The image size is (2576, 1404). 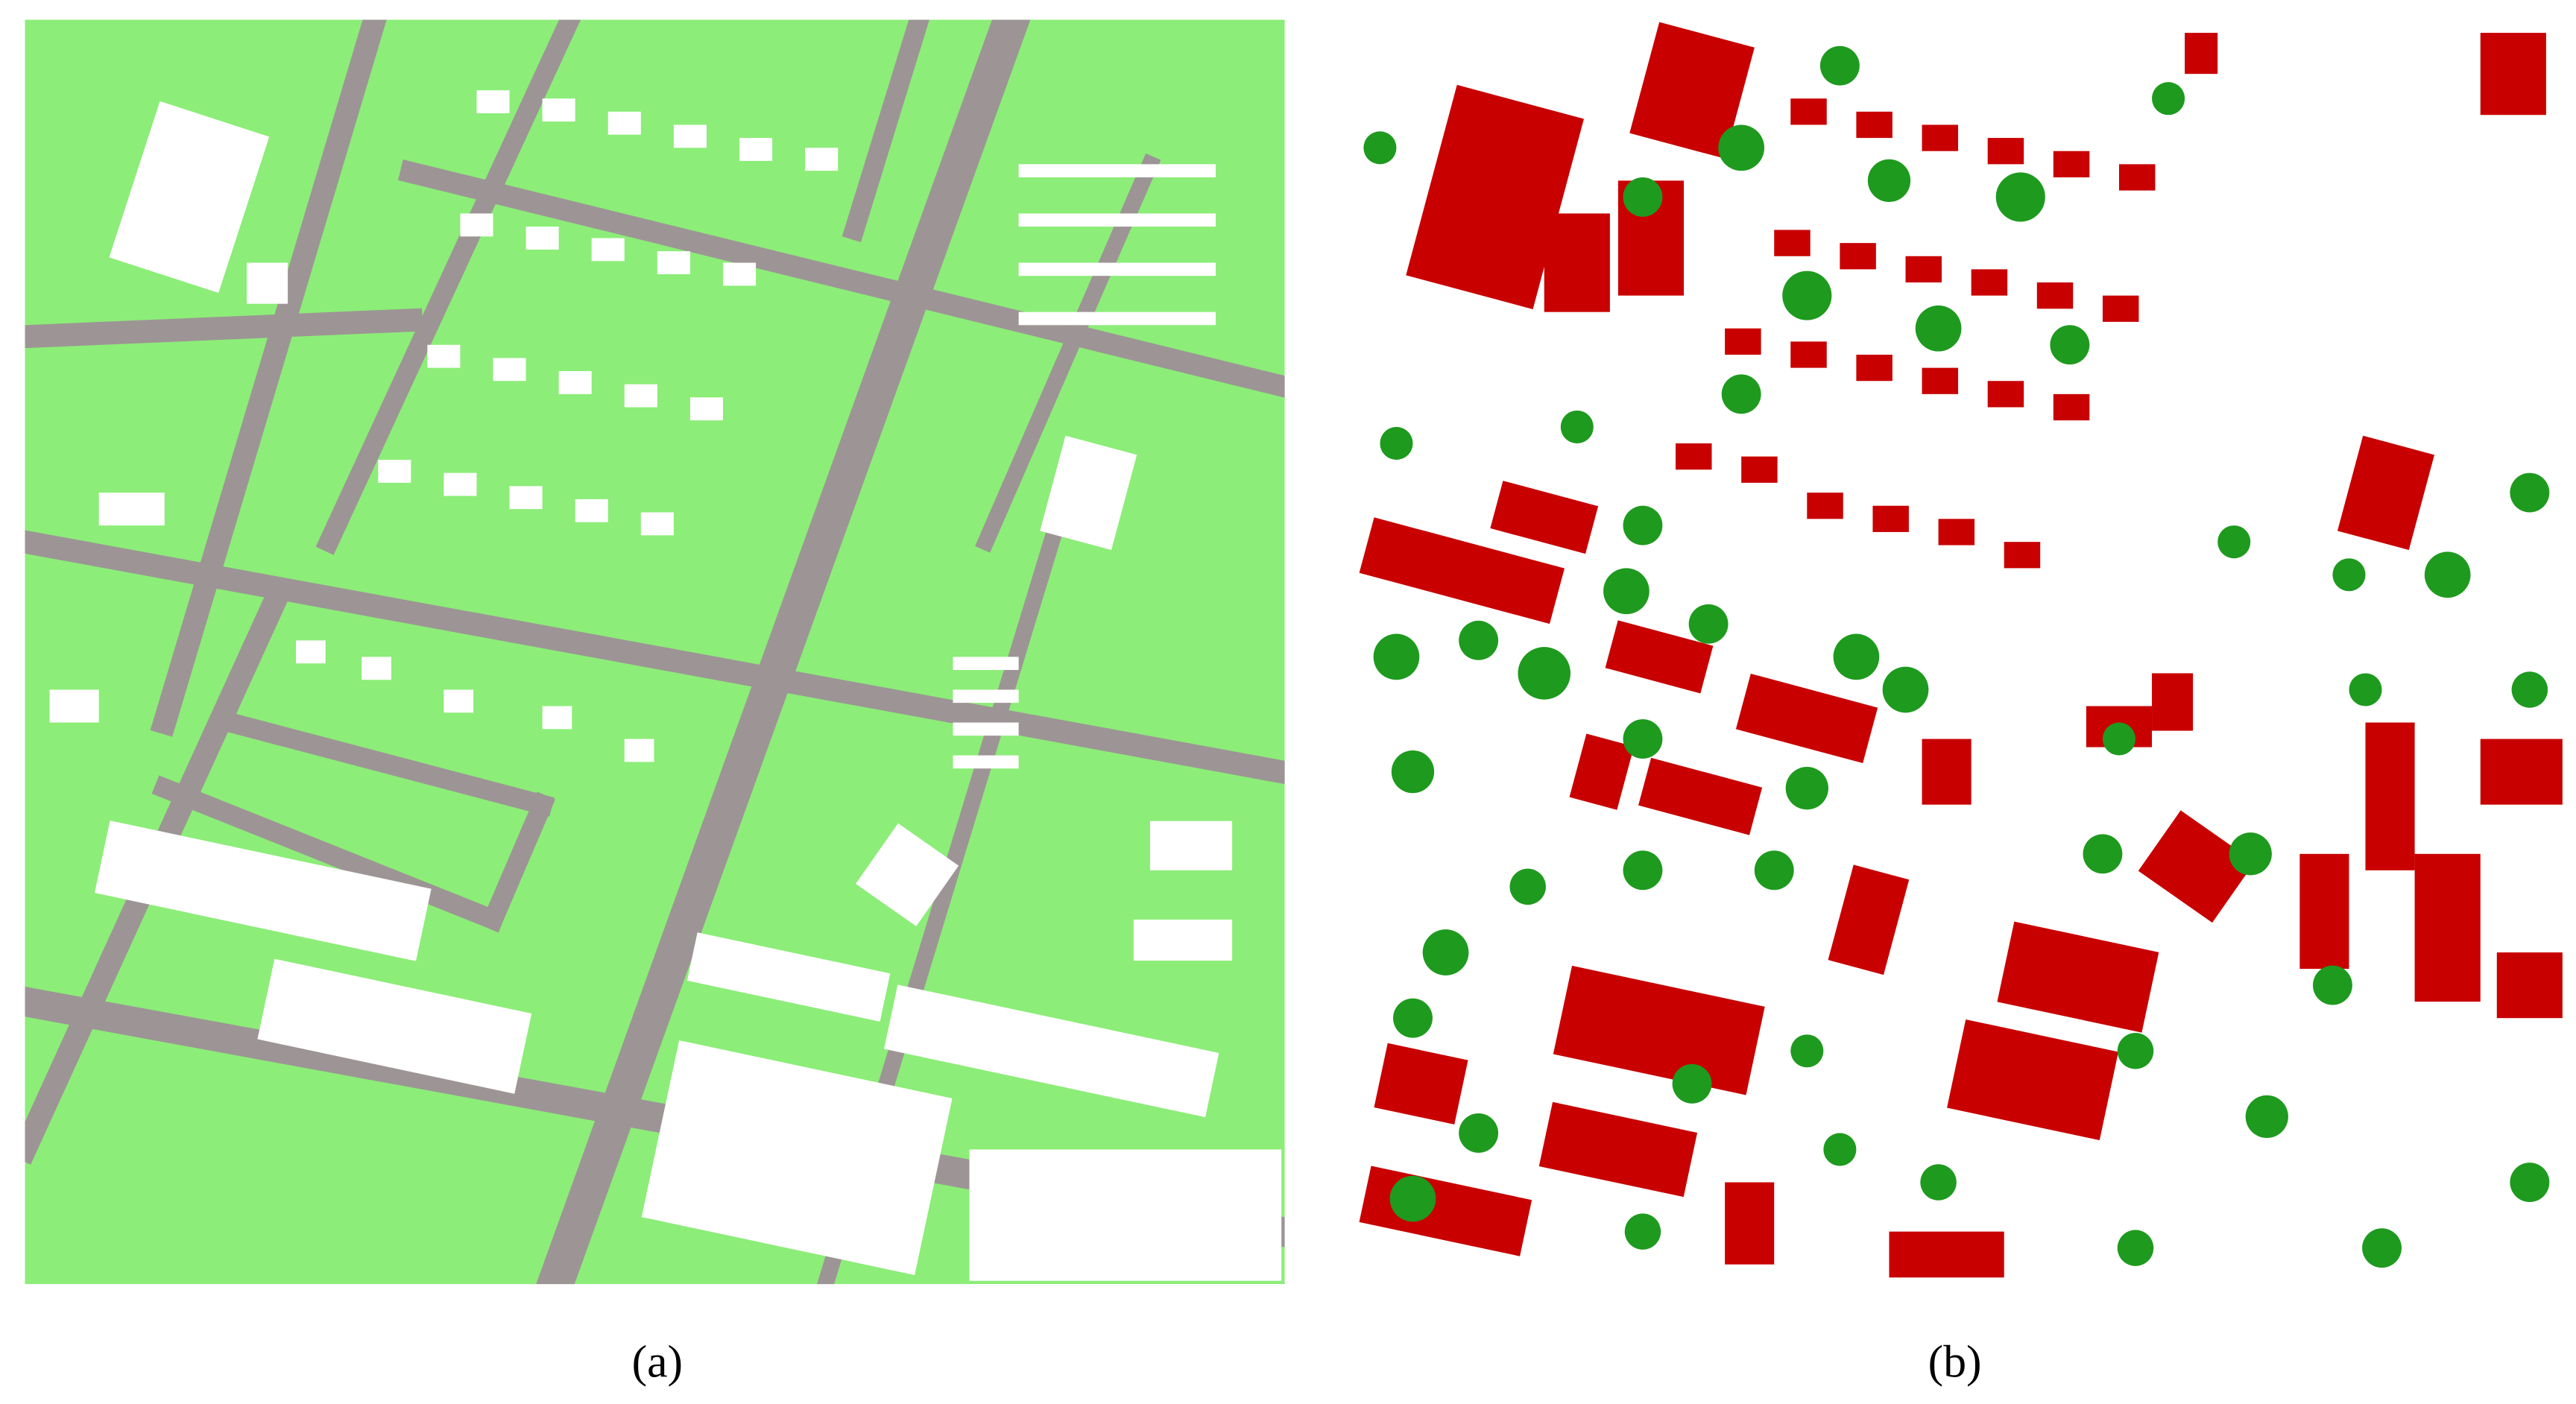 I want to click on panel-label: (b), so click(x=1955, y=1361).